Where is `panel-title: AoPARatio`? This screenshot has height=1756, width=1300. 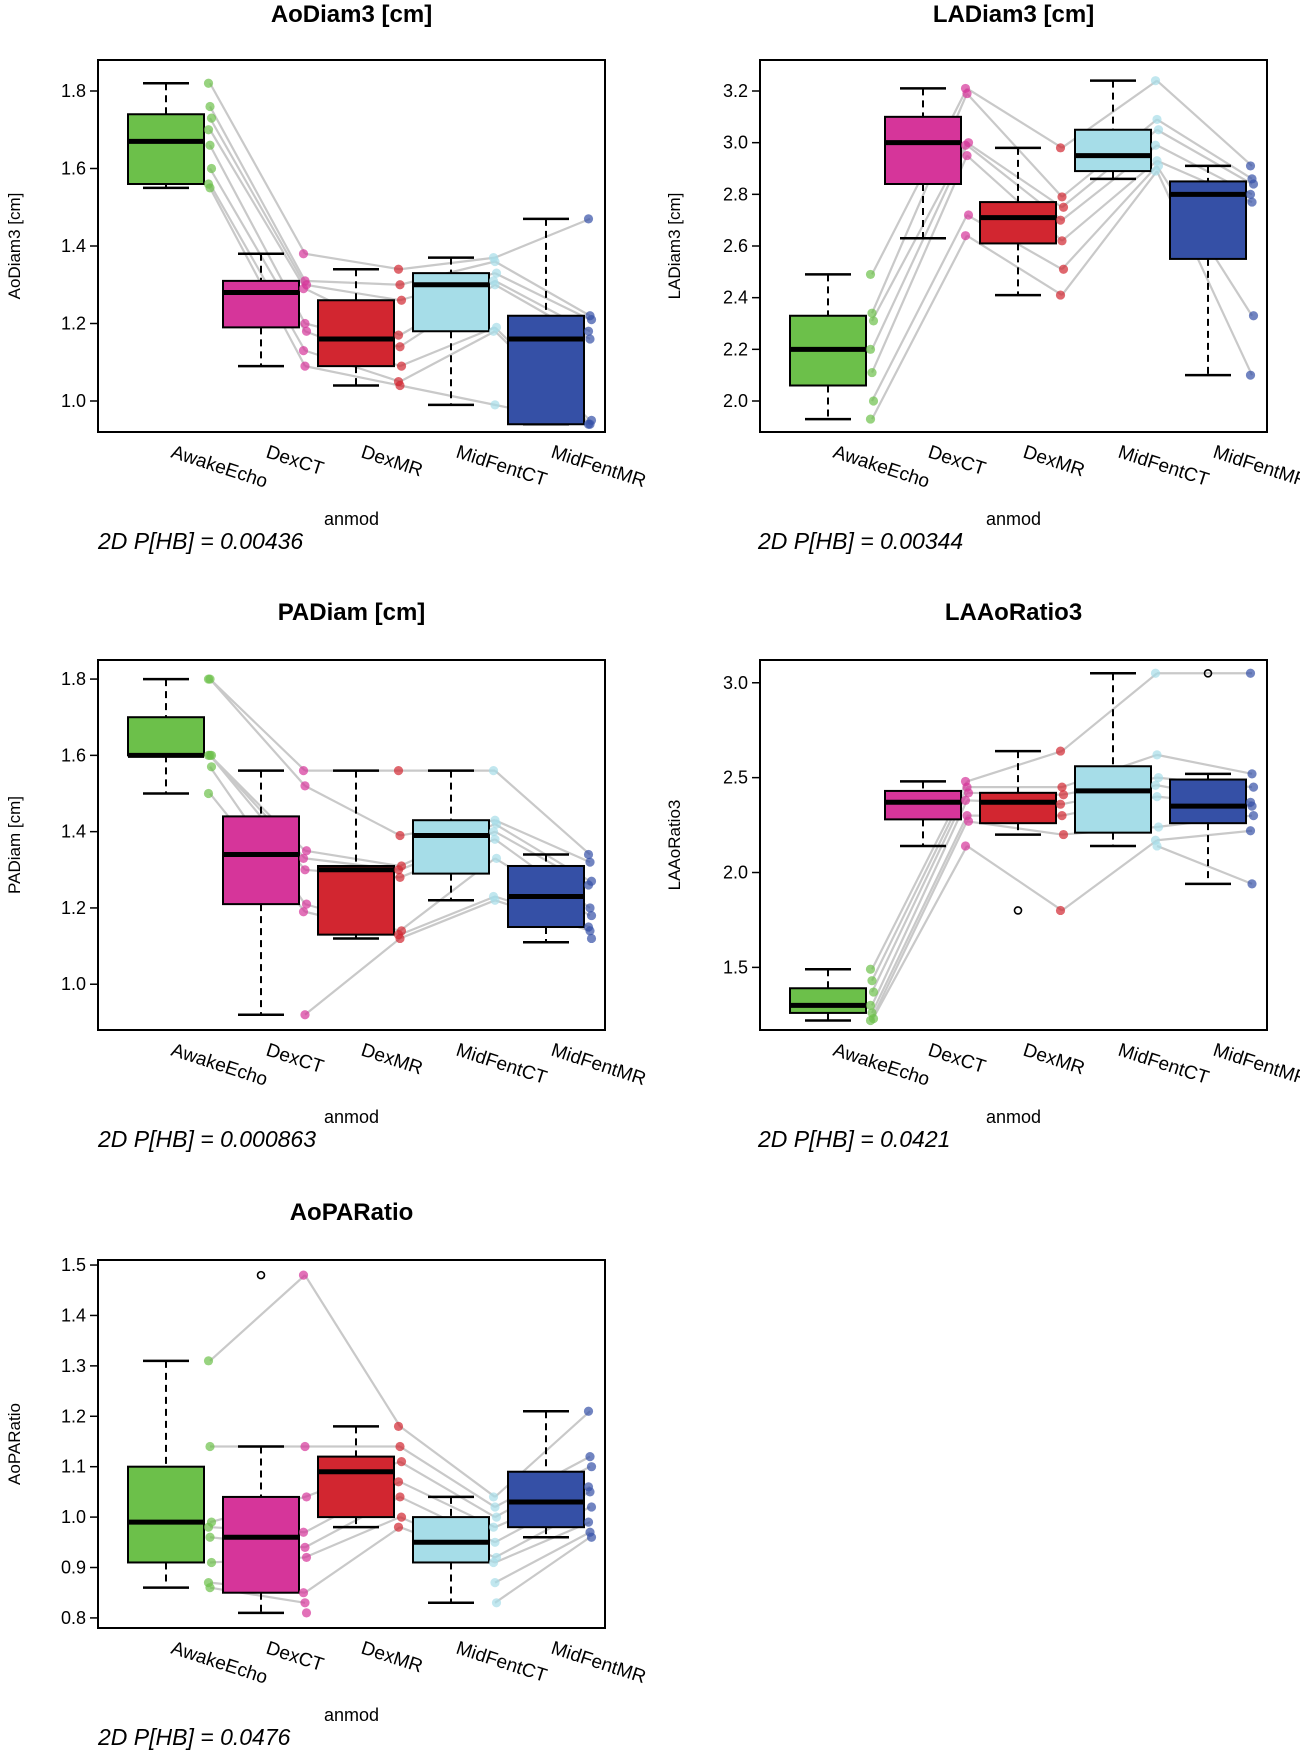
panel-title: AoPARatio is located at coordinates (352, 1212).